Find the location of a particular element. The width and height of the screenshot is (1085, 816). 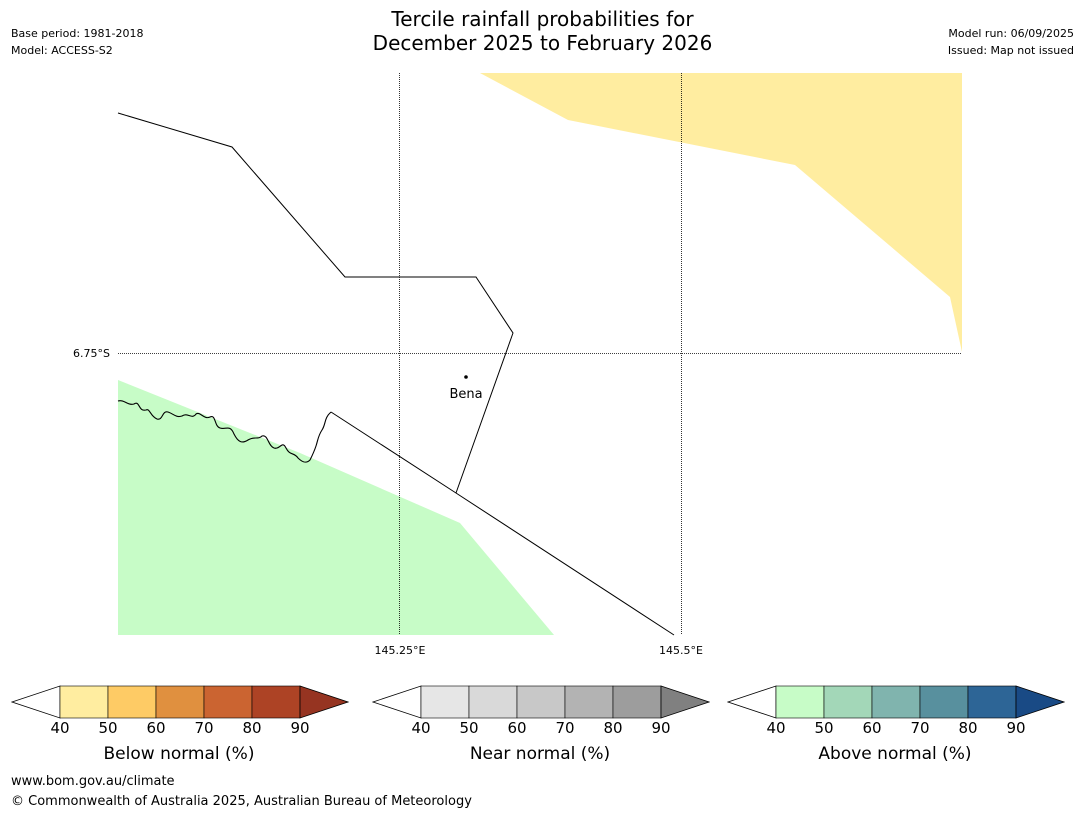

above-normal-region is located at coordinates (336, 507).